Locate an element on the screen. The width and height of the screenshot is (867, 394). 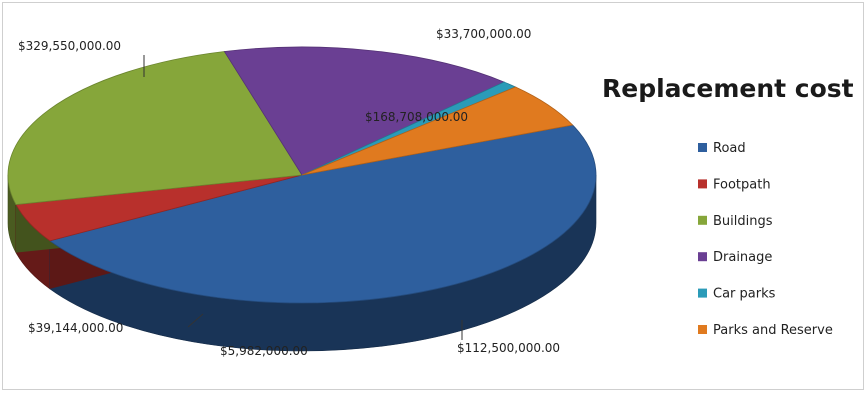
legend-item-car-parks: Car parks is located at coordinates (737, 294).